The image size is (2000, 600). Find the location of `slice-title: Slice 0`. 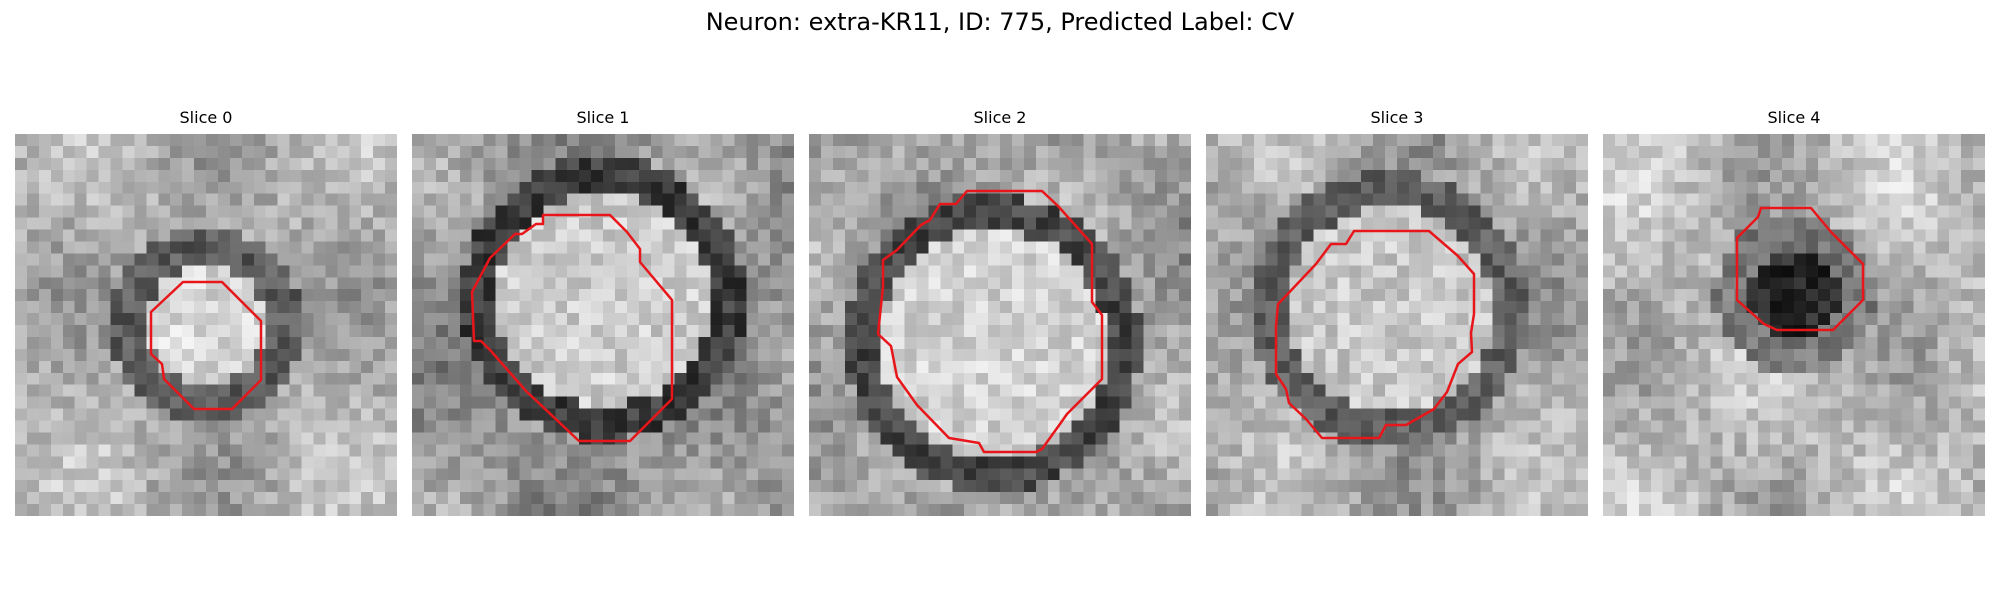

slice-title: Slice 0 is located at coordinates (206, 117).